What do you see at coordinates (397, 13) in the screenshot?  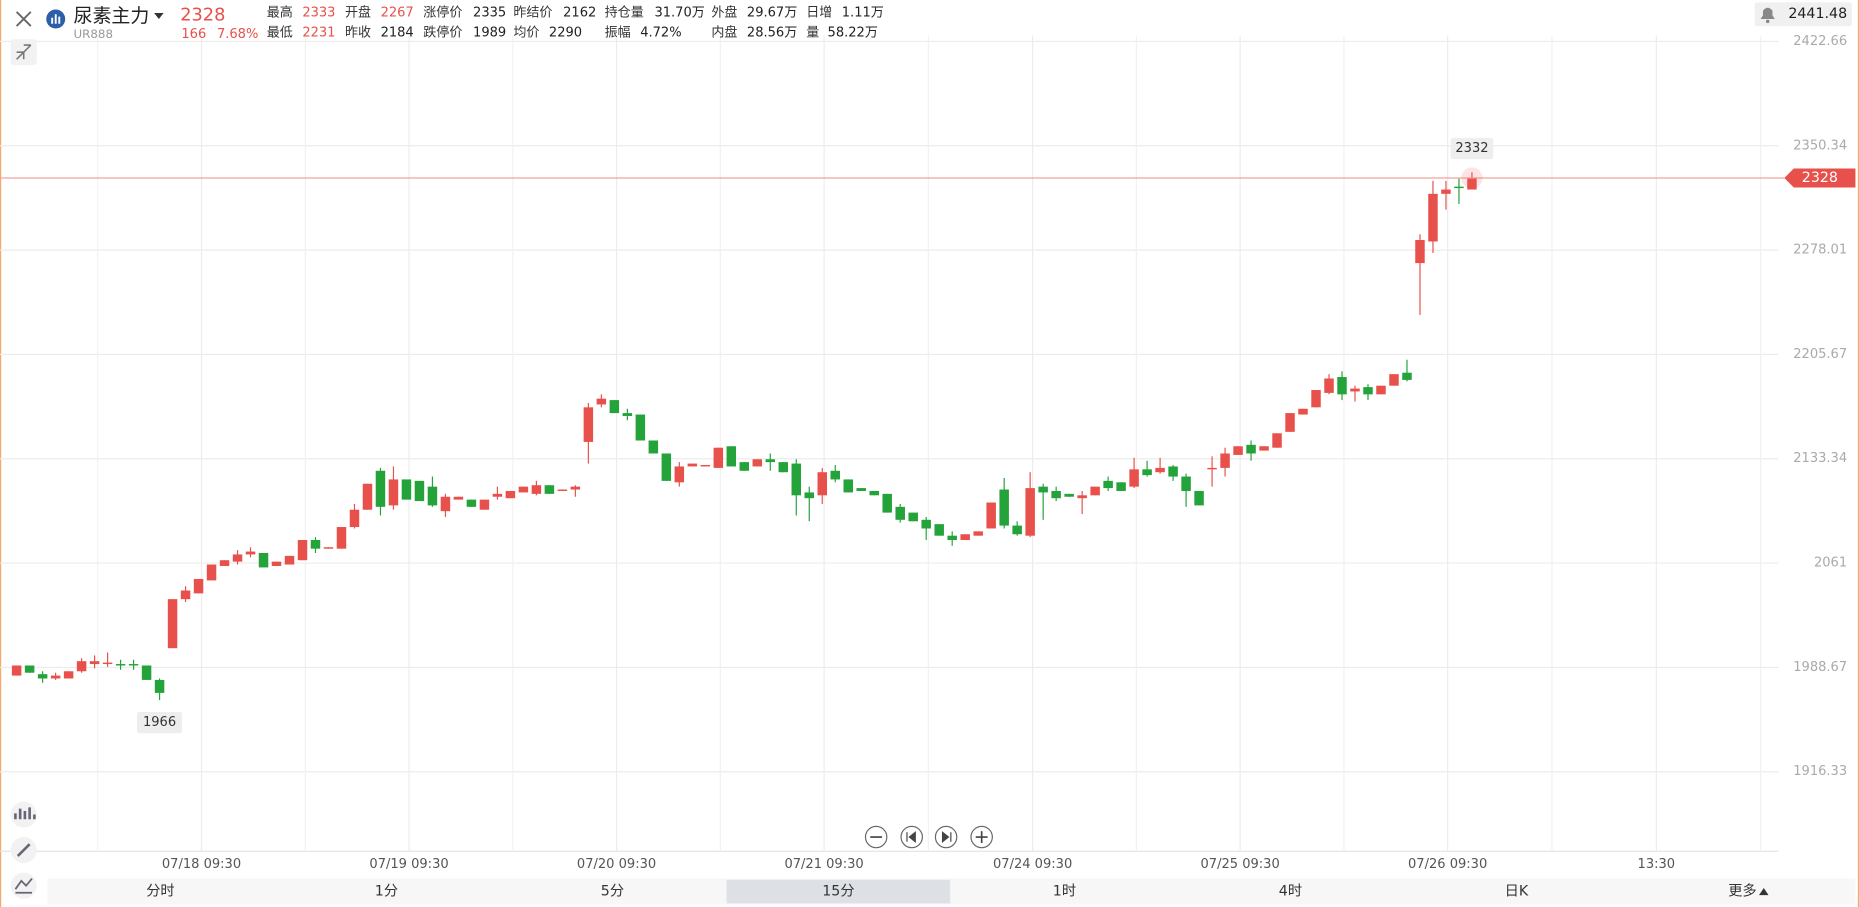 I see `stat-value: 2267` at bounding box center [397, 13].